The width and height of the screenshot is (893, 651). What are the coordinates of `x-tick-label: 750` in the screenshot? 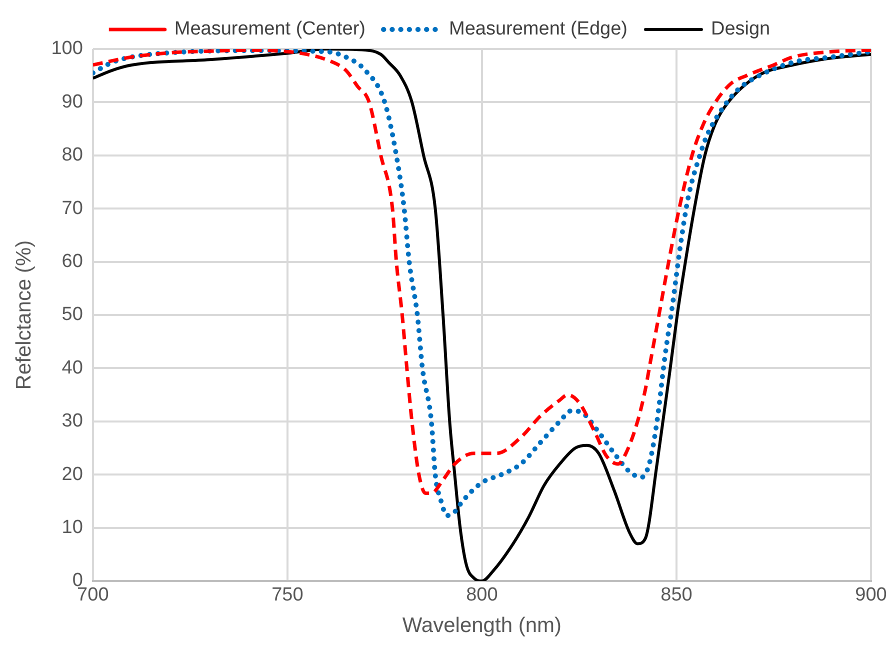 It's located at (288, 595).